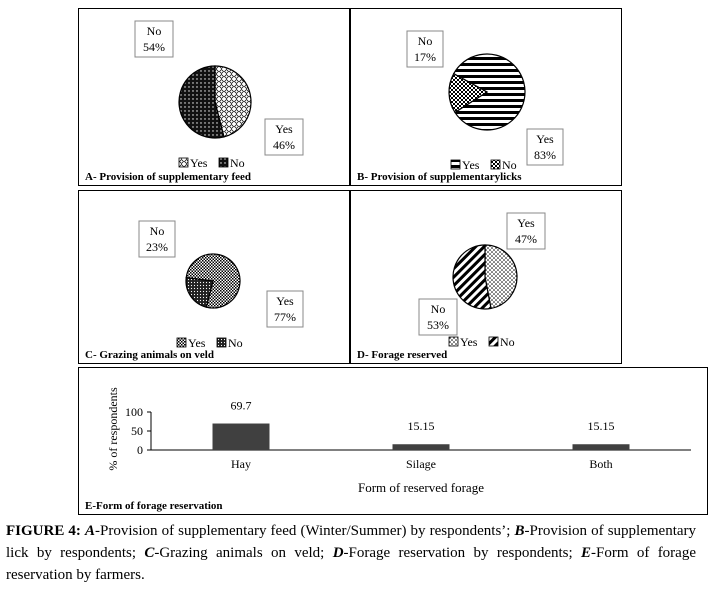 The height and width of the screenshot is (595, 722). What do you see at coordinates (458, 553) in the screenshot?
I see `caption-text-d: -Forage reservation by respondents;` at bounding box center [458, 553].